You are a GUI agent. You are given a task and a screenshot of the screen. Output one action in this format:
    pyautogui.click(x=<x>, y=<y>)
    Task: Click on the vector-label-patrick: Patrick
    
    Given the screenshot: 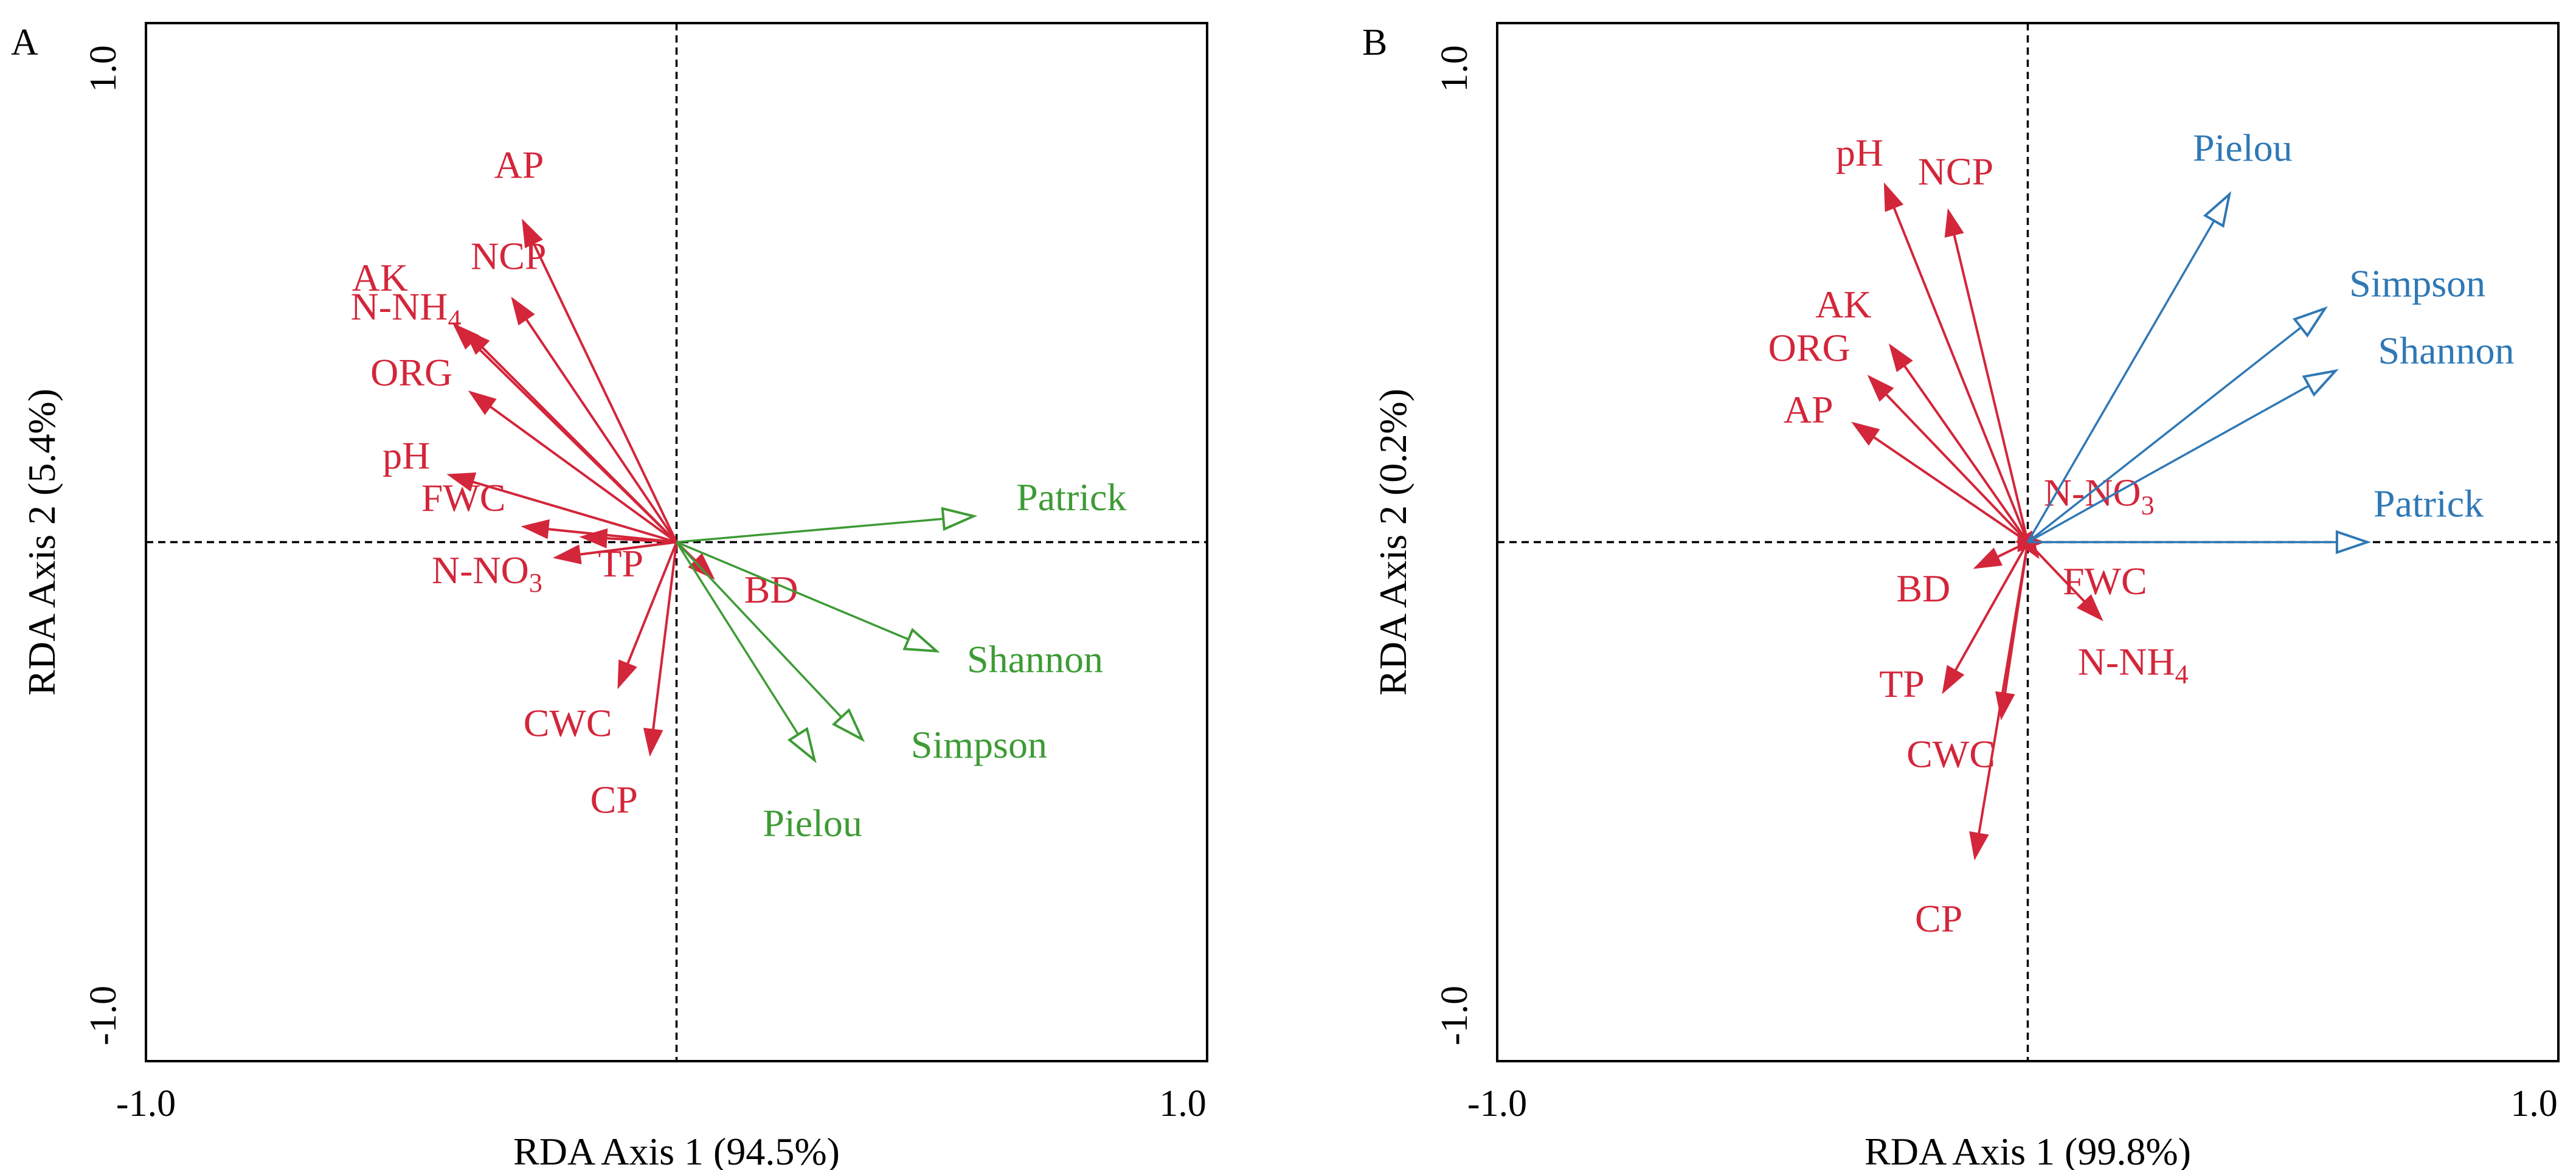 What is the action you would take?
    pyautogui.click(x=1071, y=497)
    